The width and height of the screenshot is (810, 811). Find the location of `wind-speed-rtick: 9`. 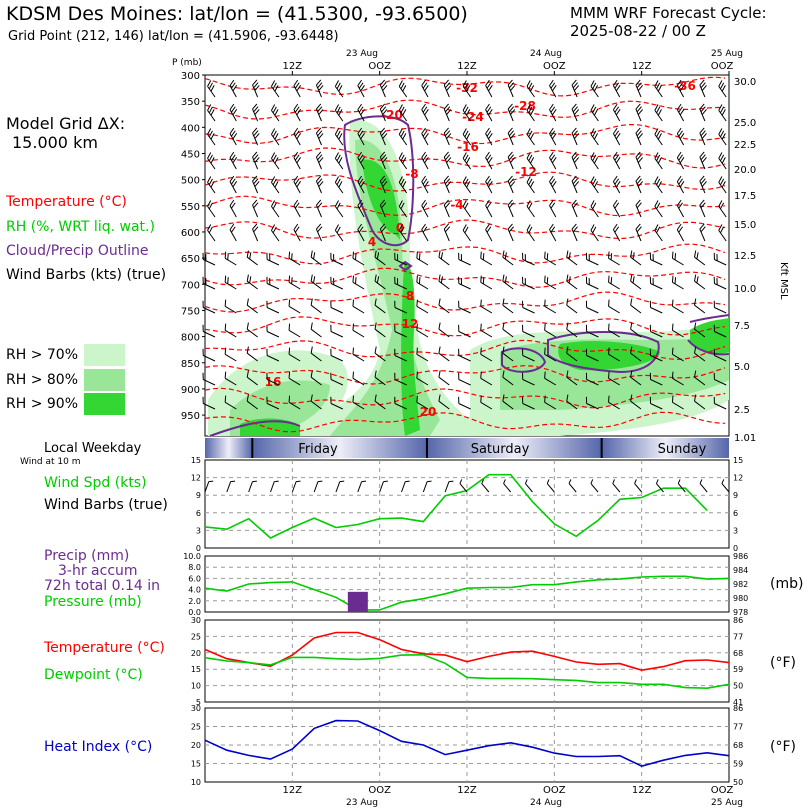

wind-speed-rtick: 9 is located at coordinates (735, 495).